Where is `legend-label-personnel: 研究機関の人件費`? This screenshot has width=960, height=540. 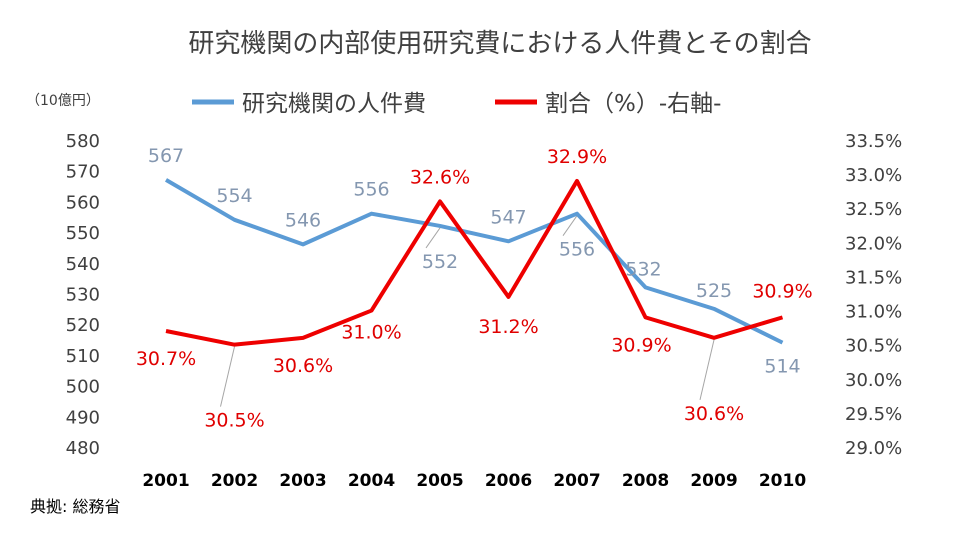 legend-label-personnel: 研究機関の人件費 is located at coordinates (334, 104).